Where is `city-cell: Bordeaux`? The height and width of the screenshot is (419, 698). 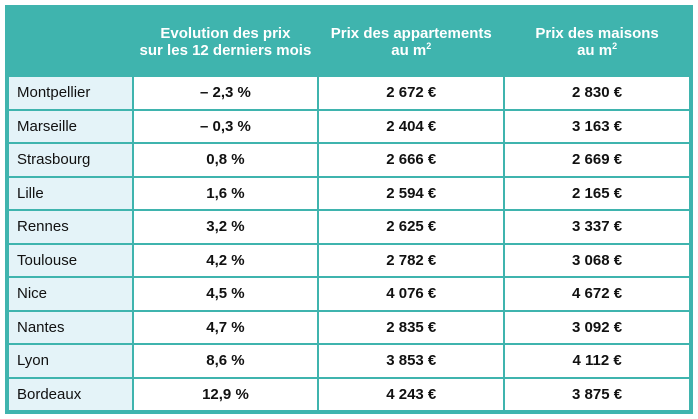
city-cell: Bordeaux is located at coordinates (70, 394).